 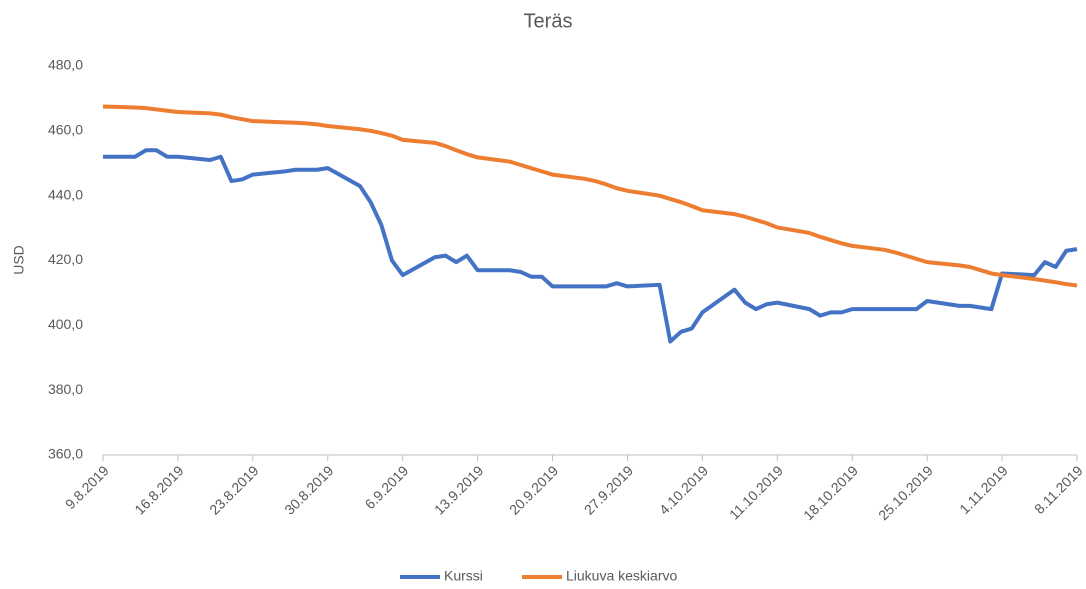 I want to click on x-tick-label: 23.8.2019, so click(x=234, y=490).